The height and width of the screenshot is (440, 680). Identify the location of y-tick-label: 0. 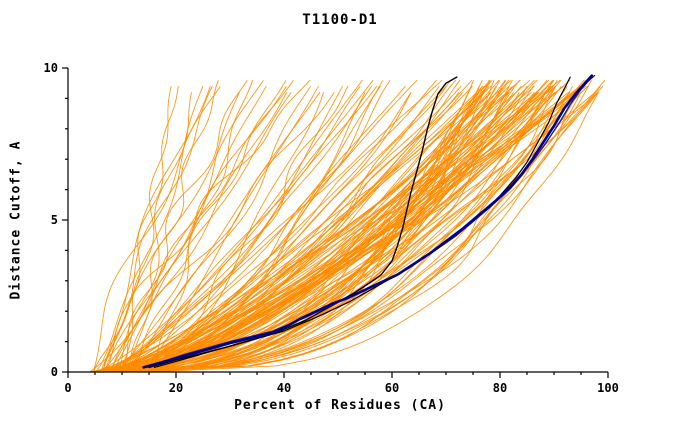
(54, 372).